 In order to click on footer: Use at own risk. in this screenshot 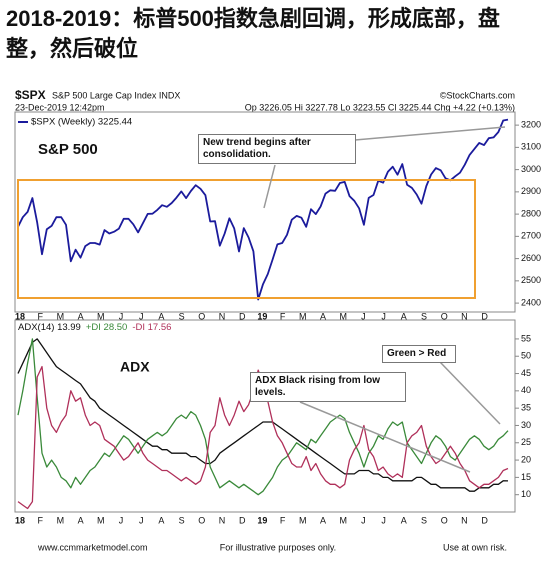, I will do `click(475, 547)`.